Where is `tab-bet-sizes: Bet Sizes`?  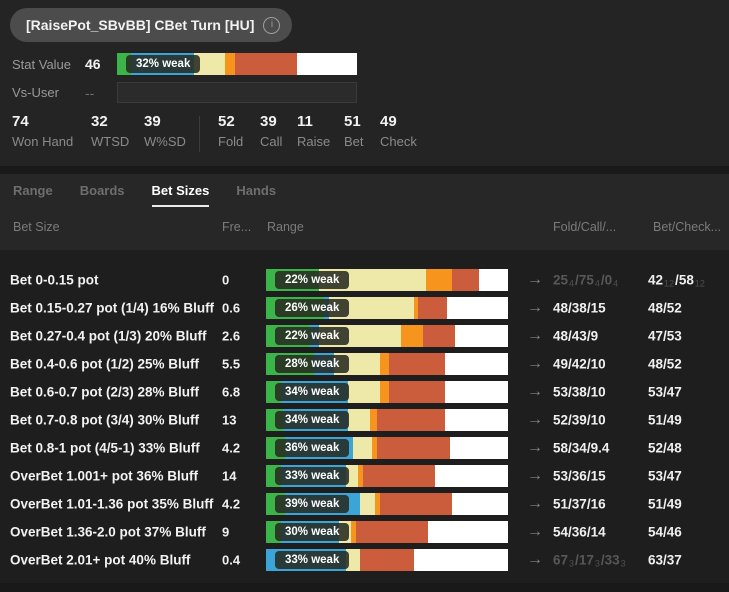
tab-bet-sizes: Bet Sizes is located at coordinates (180, 195).